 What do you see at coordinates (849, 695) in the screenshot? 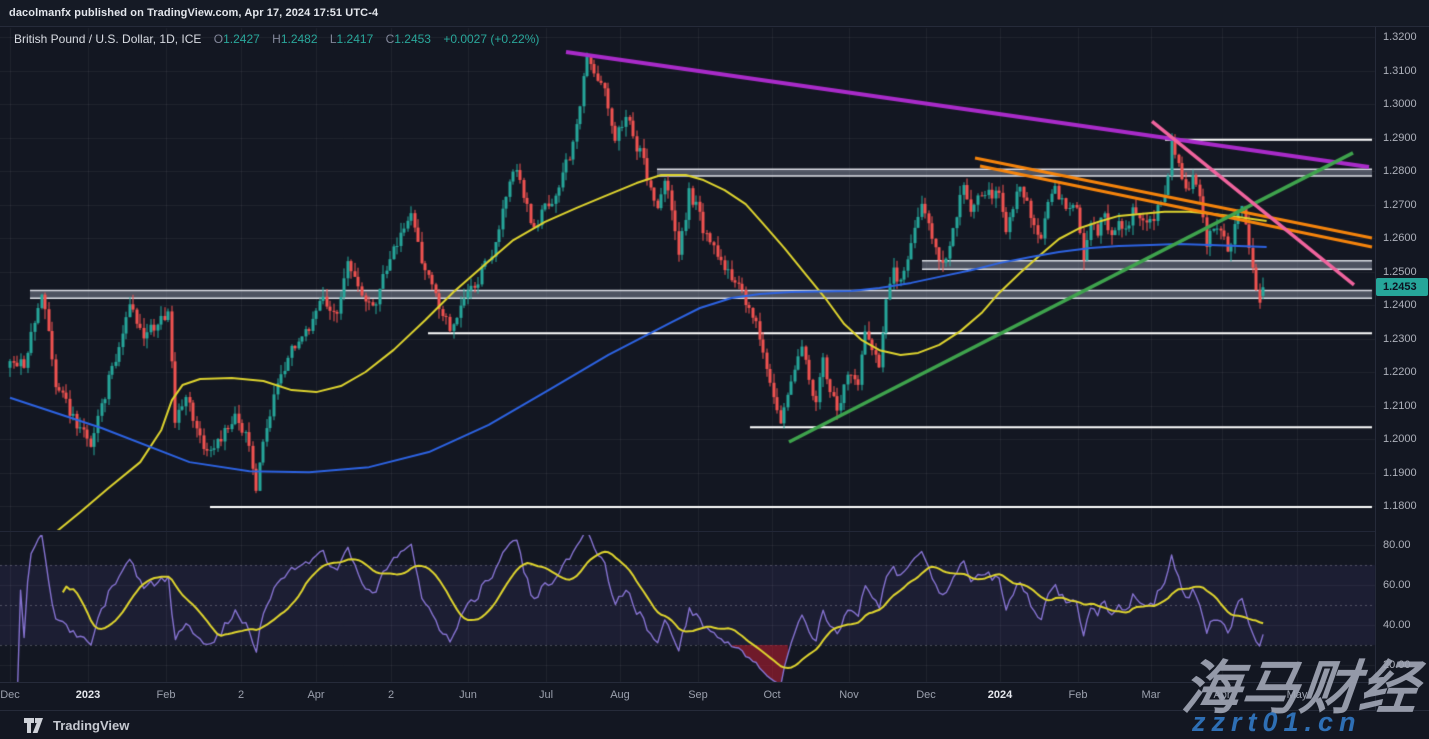
I see `time-tick-label: Nov` at bounding box center [849, 695].